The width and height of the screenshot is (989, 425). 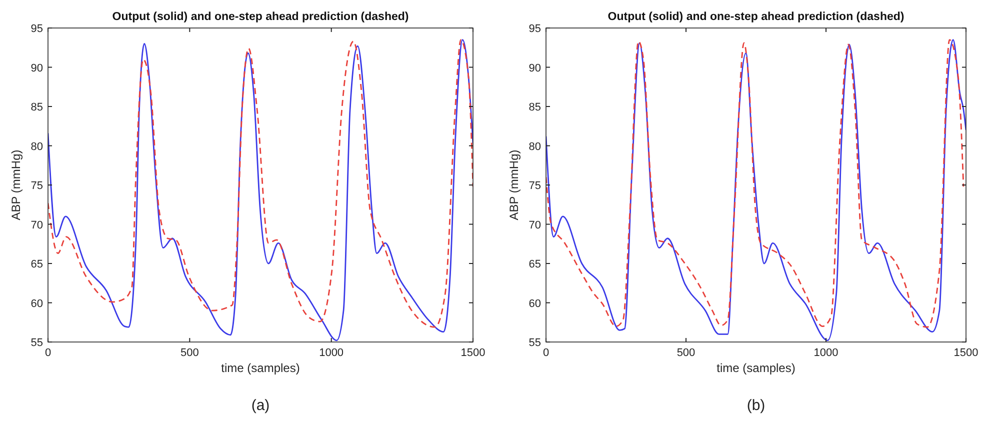 I want to click on text: (a), so click(x=260, y=405).